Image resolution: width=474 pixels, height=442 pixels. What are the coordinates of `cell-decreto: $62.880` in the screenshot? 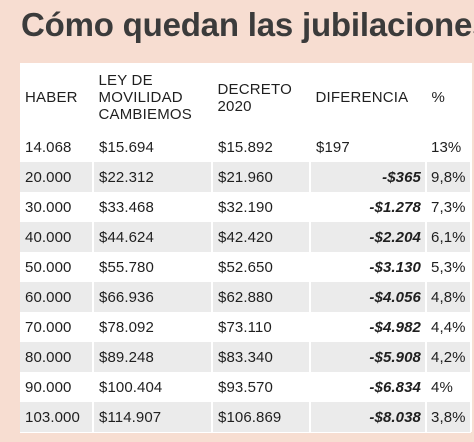 It's located at (261, 297).